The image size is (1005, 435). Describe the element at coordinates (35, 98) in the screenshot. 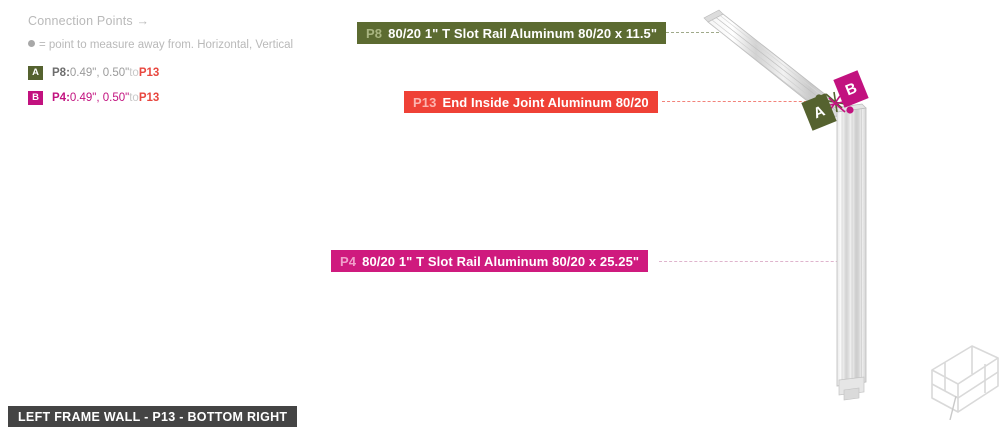

I see `legend-tag-b: B` at that location.